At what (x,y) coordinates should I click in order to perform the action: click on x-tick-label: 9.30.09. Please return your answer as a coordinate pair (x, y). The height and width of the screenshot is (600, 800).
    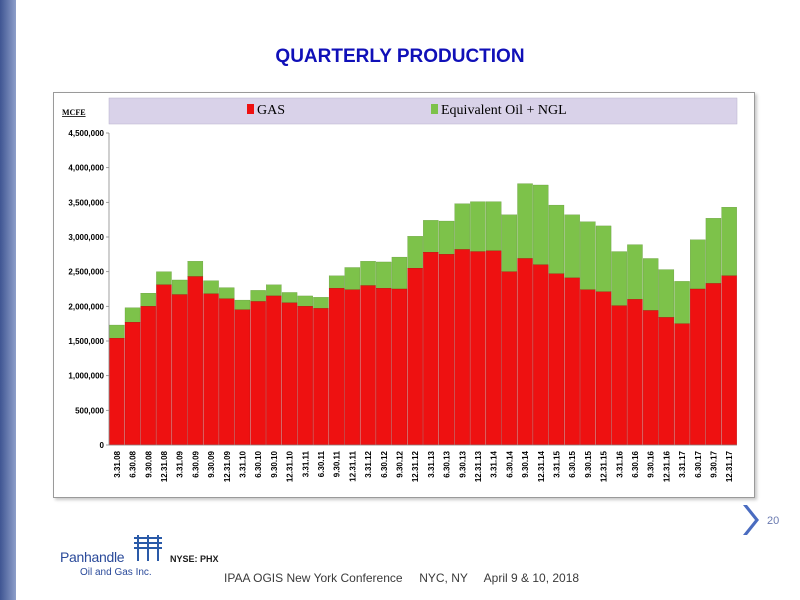
    Looking at the image, I should click on (211, 463).